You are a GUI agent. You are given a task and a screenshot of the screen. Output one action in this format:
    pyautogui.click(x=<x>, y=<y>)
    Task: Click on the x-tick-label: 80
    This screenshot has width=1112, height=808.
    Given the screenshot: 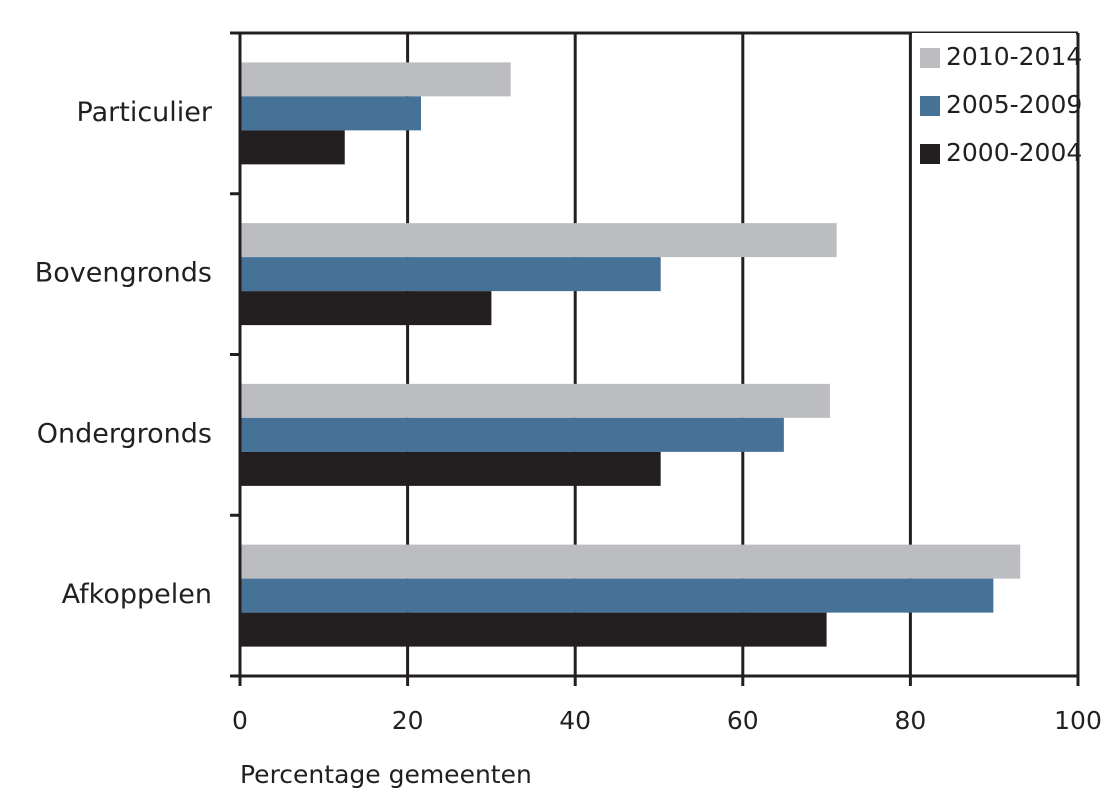 What is the action you would take?
    pyautogui.click(x=910, y=720)
    